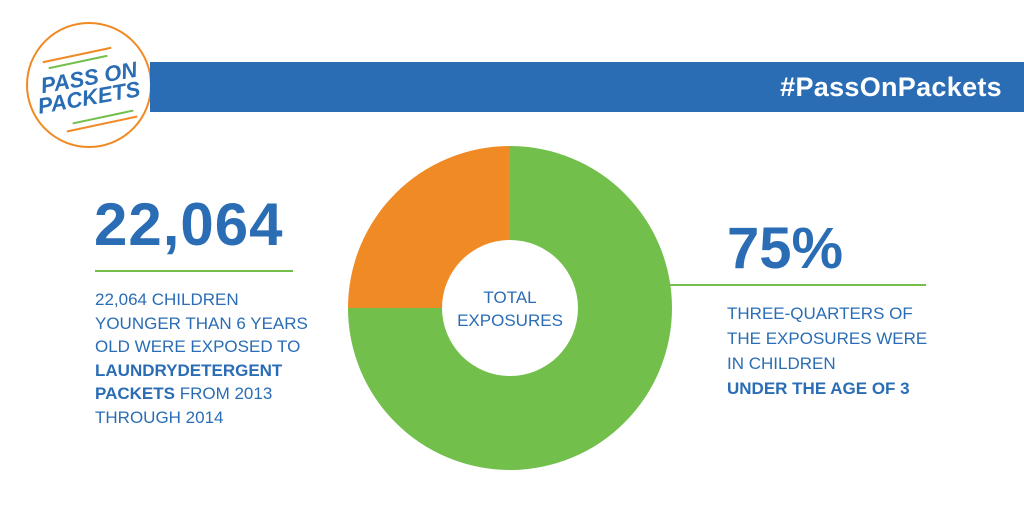 This screenshot has height=512, width=1024. I want to click on total-count-stat: 22,064, so click(189, 224).